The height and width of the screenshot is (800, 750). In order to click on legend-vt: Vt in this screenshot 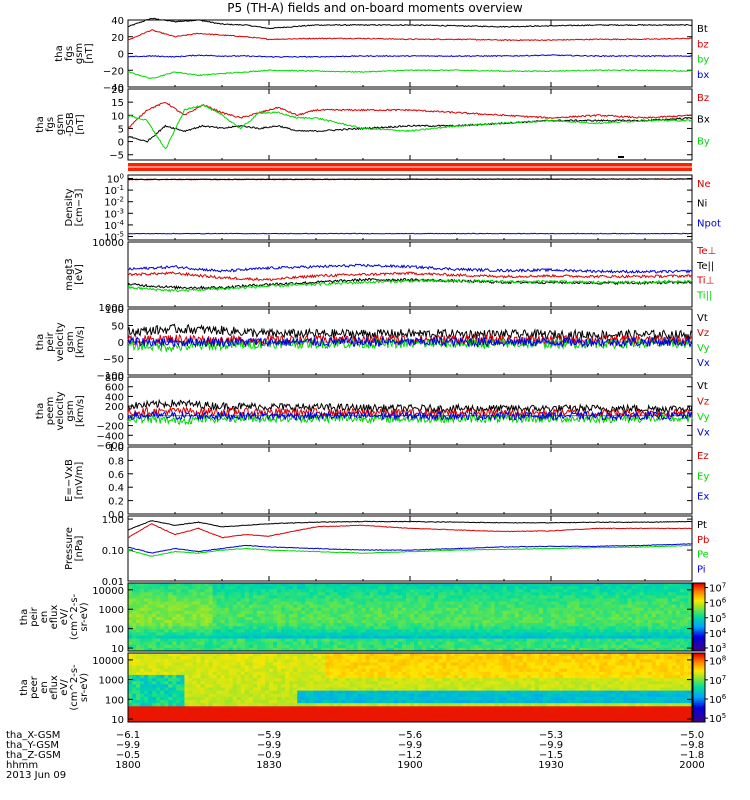, I will do `click(702, 318)`.